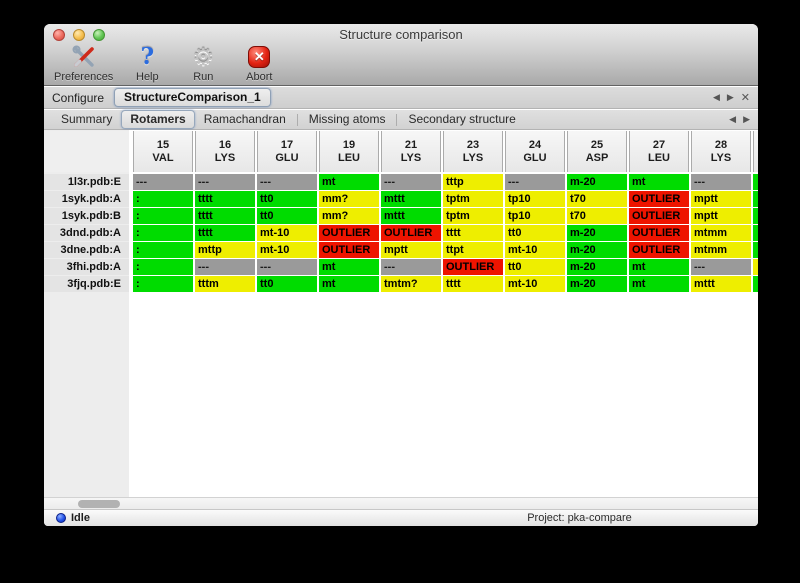 The height and width of the screenshot is (583, 800). What do you see at coordinates (659, 151) in the screenshot?
I see `column-header-27: 27 LEU` at bounding box center [659, 151].